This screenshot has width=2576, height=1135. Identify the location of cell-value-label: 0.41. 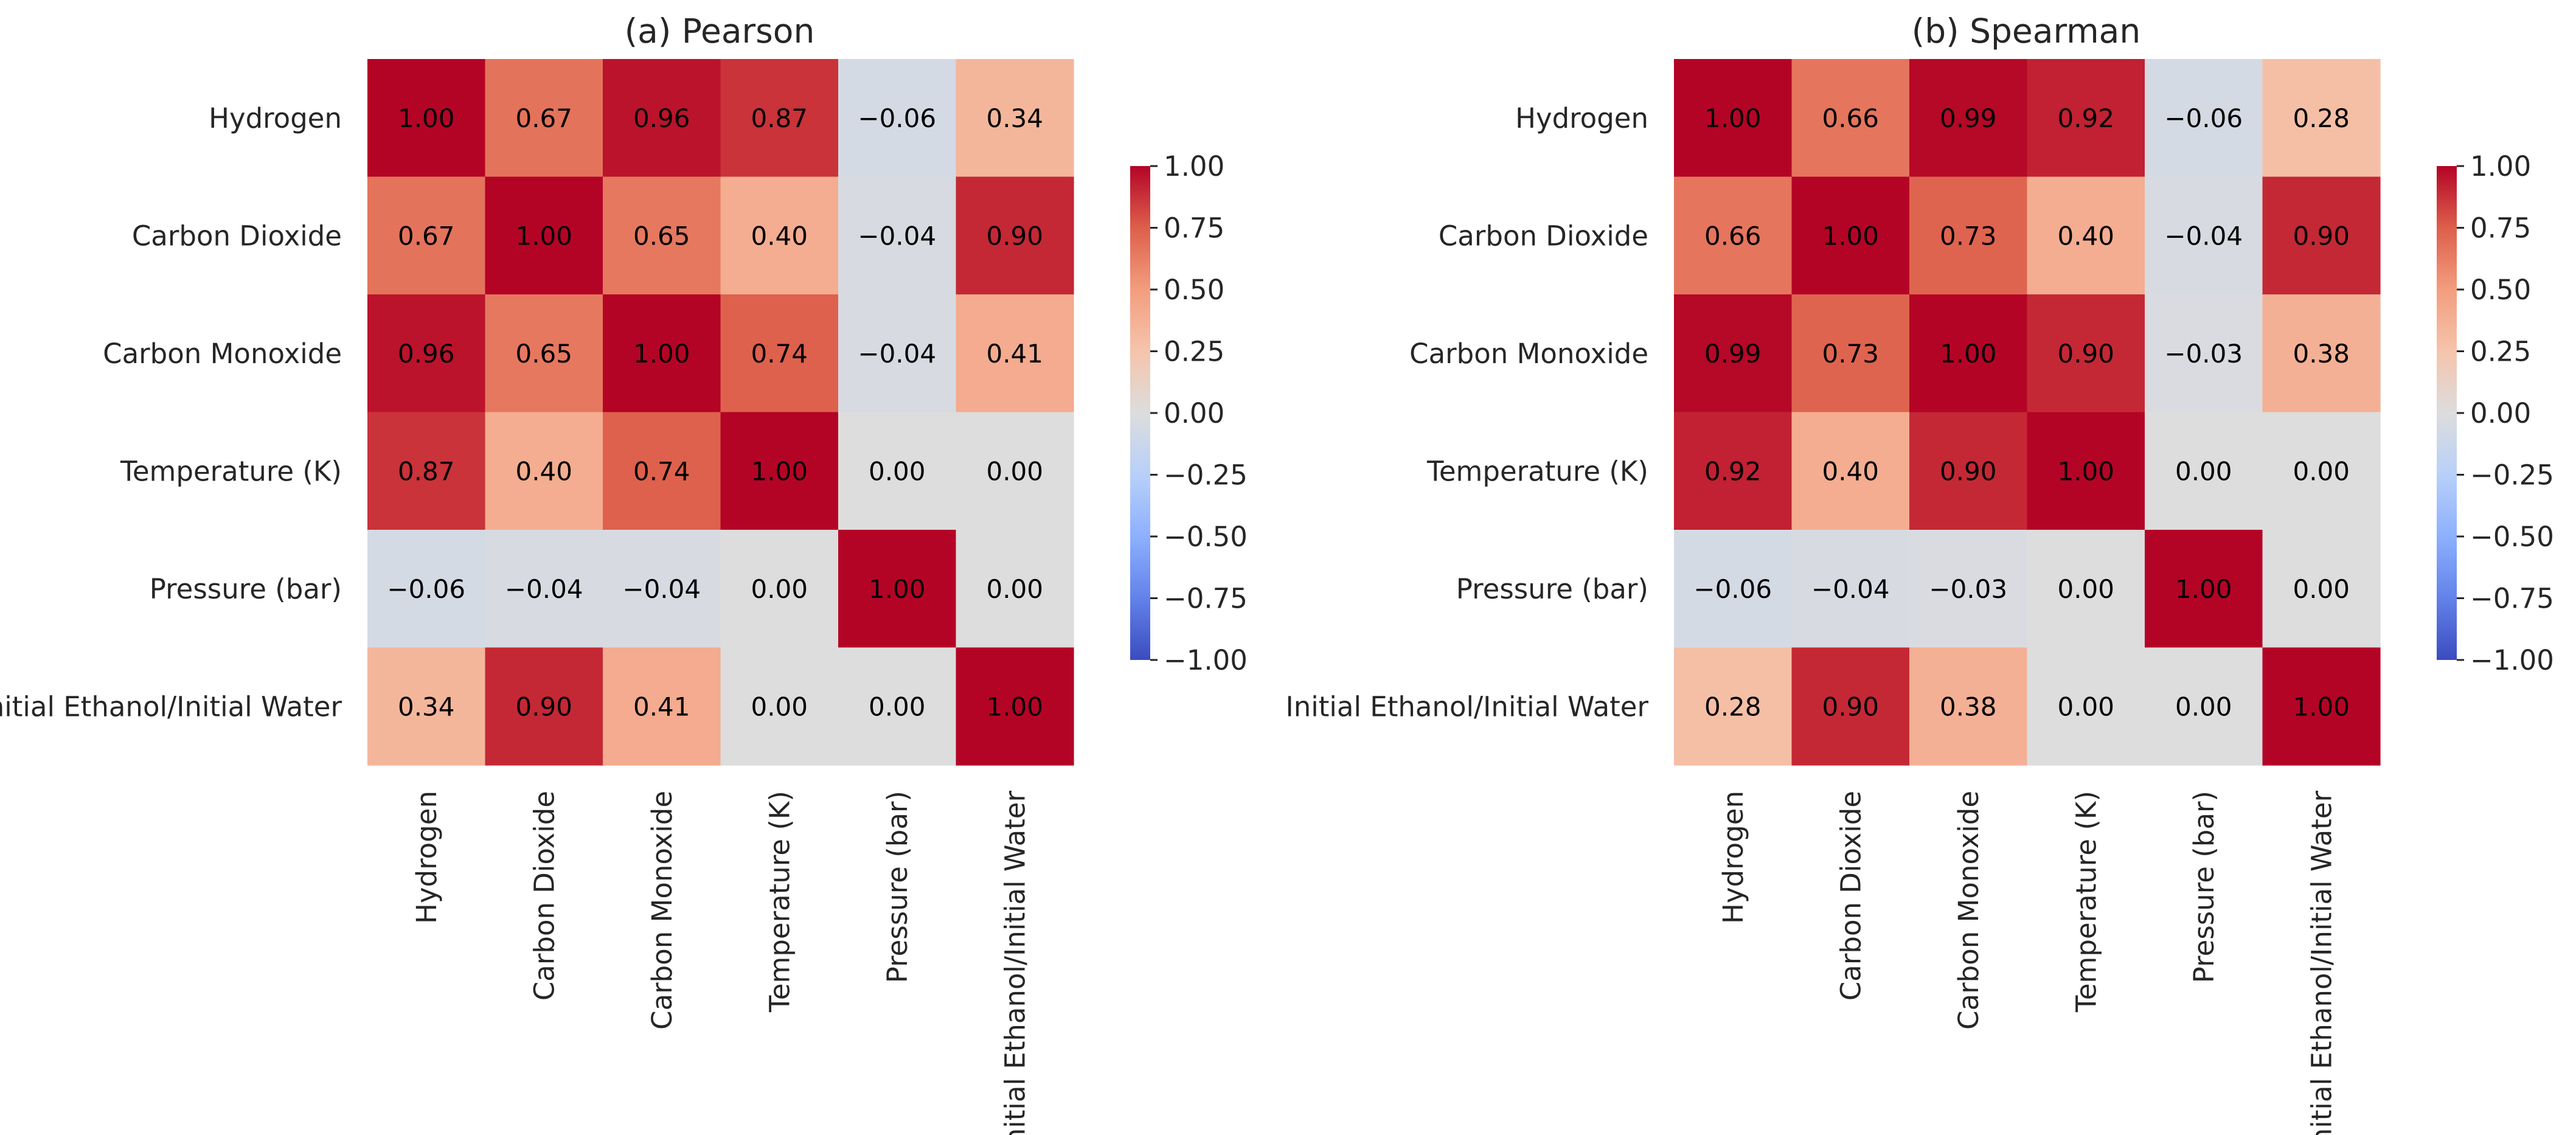
(1014, 354).